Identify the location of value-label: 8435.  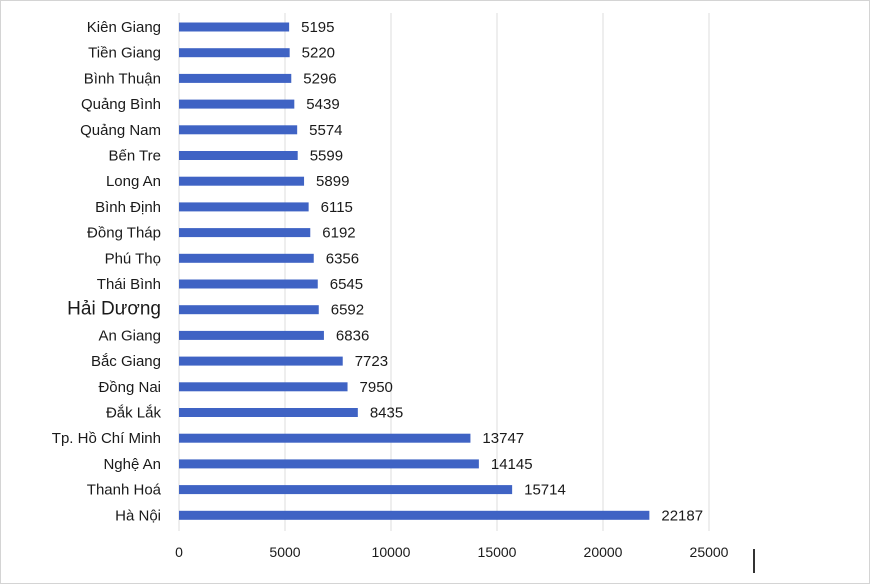
(386, 413).